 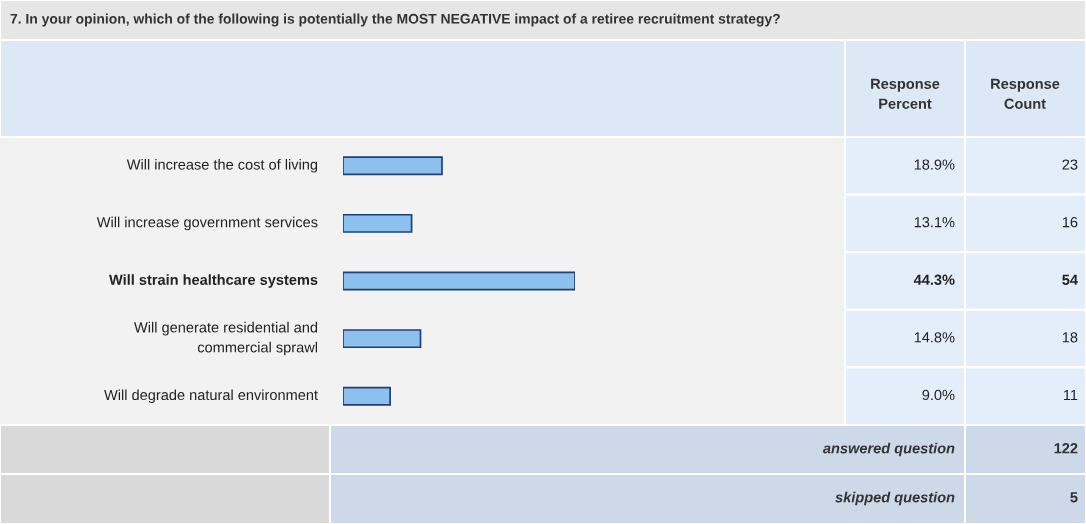 I want to click on text: 16, so click(x=1070, y=222).